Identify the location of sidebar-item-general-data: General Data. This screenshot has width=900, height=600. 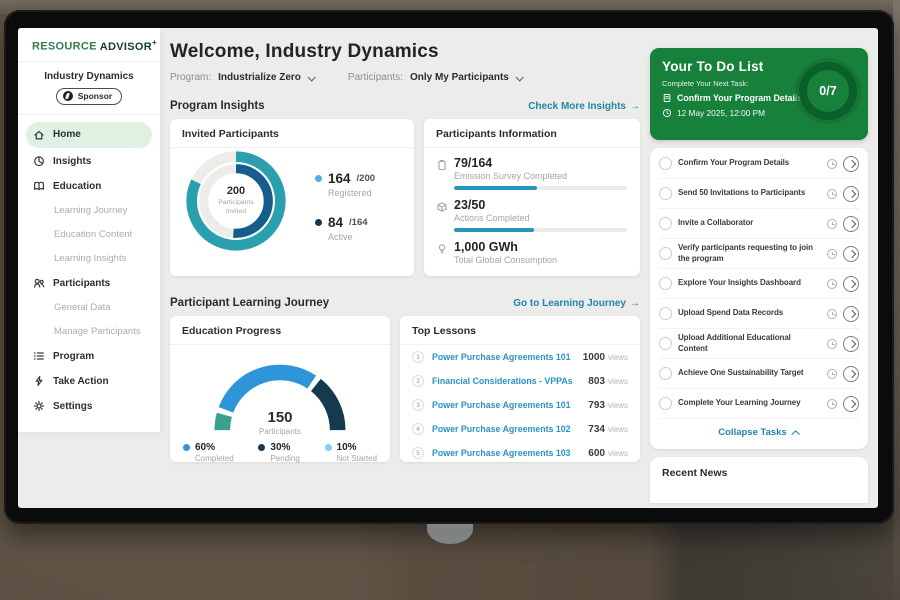
(89, 308).